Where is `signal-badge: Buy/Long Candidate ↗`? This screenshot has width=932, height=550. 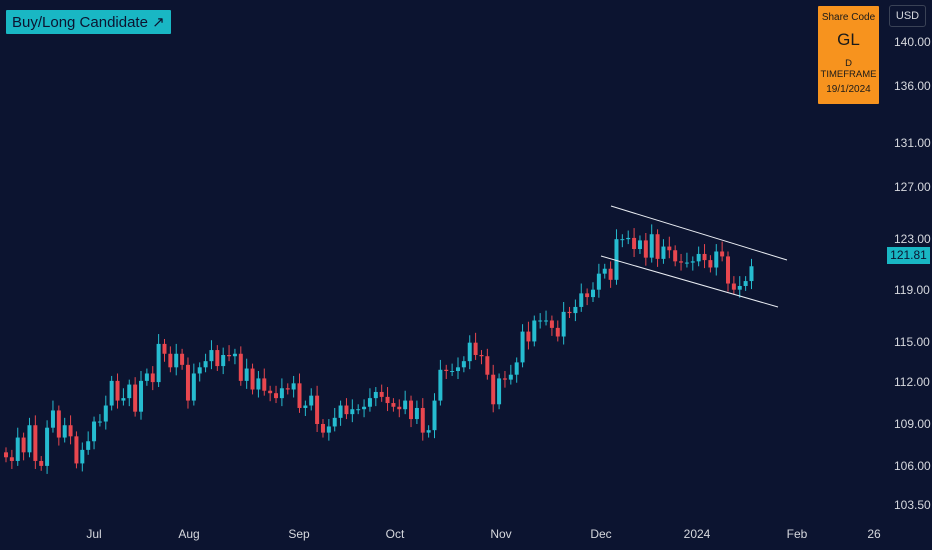 signal-badge: Buy/Long Candidate ↗ is located at coordinates (88, 22).